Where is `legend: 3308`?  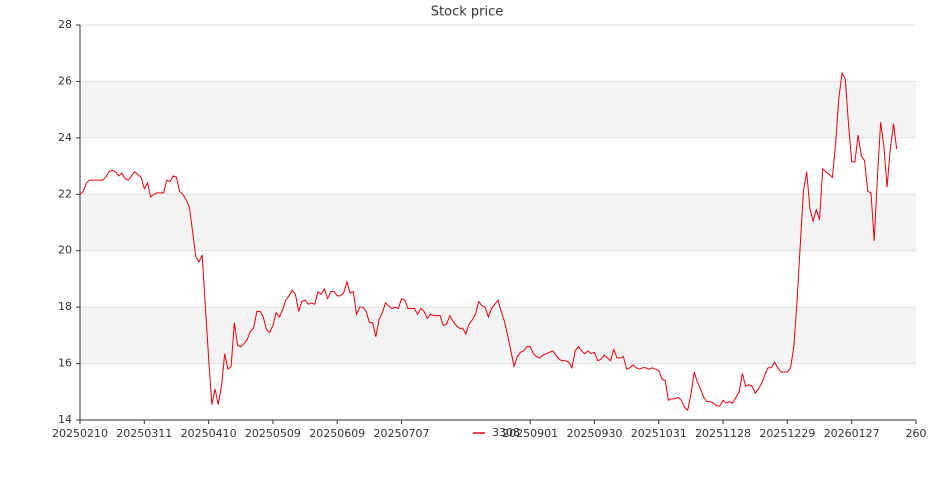
legend: 3308 is located at coordinates (496, 432).